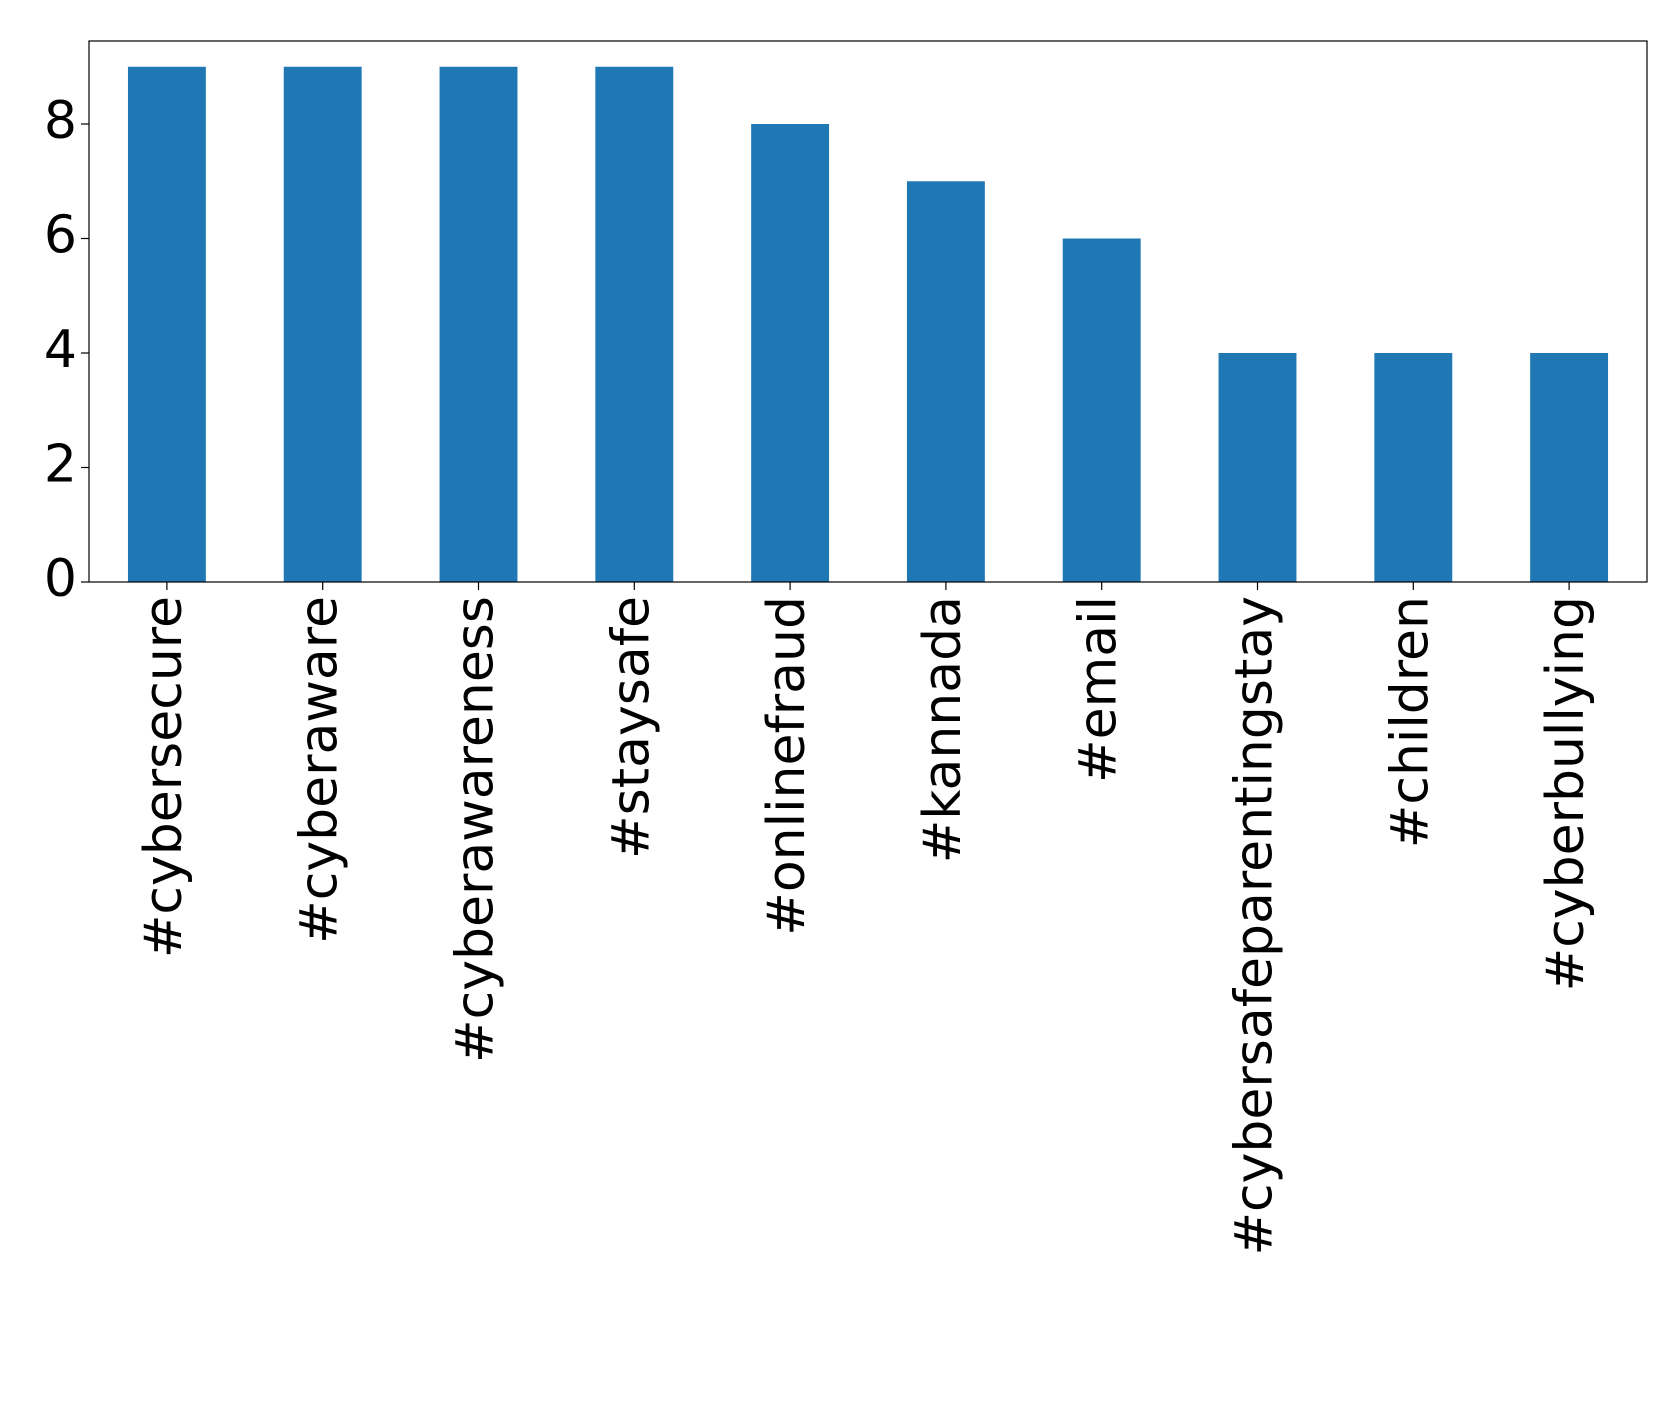  What do you see at coordinates (787, 766) in the screenshot?
I see `x-tick-label: #onlinefraud` at bounding box center [787, 766].